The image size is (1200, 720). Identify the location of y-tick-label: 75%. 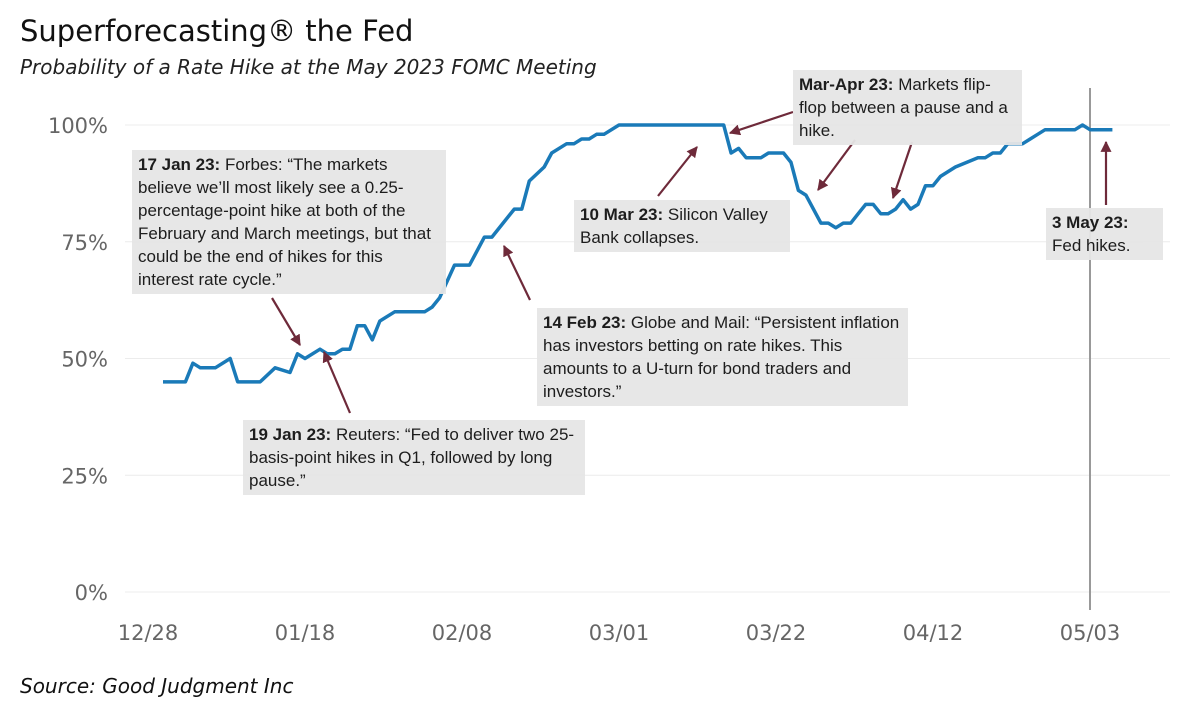
(84, 243).